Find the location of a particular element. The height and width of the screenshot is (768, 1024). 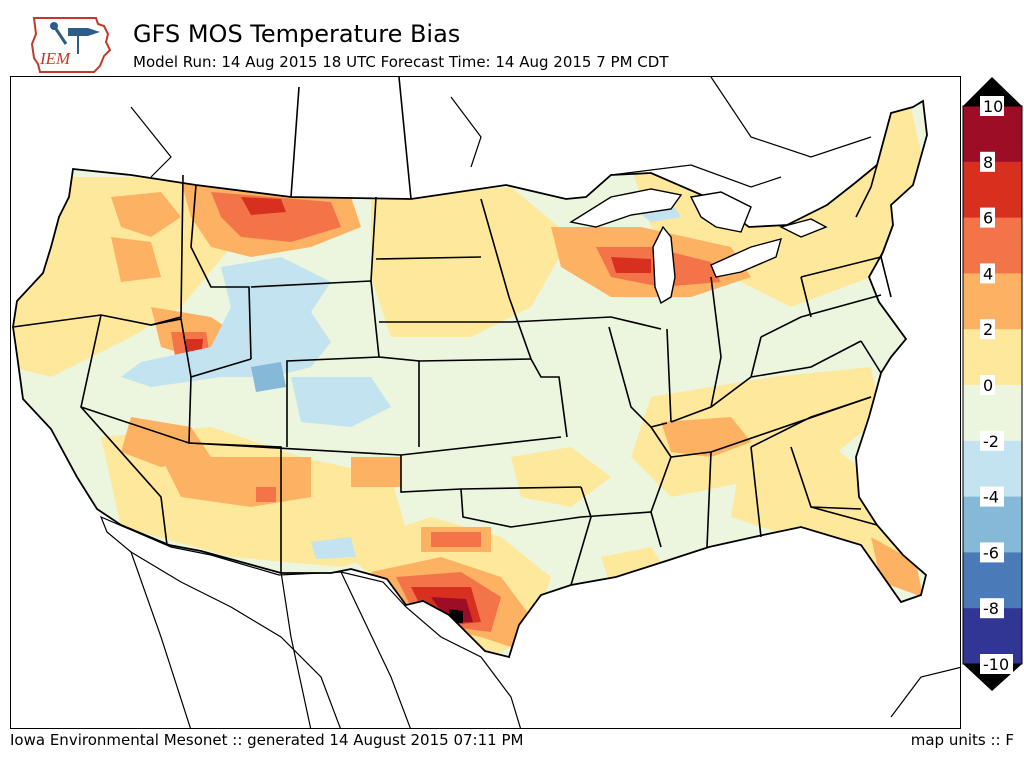

colorbar-graphic: 10 8 6 4 2 0 -2 -4 -6 -8 -10 is located at coordinates (992, 384).